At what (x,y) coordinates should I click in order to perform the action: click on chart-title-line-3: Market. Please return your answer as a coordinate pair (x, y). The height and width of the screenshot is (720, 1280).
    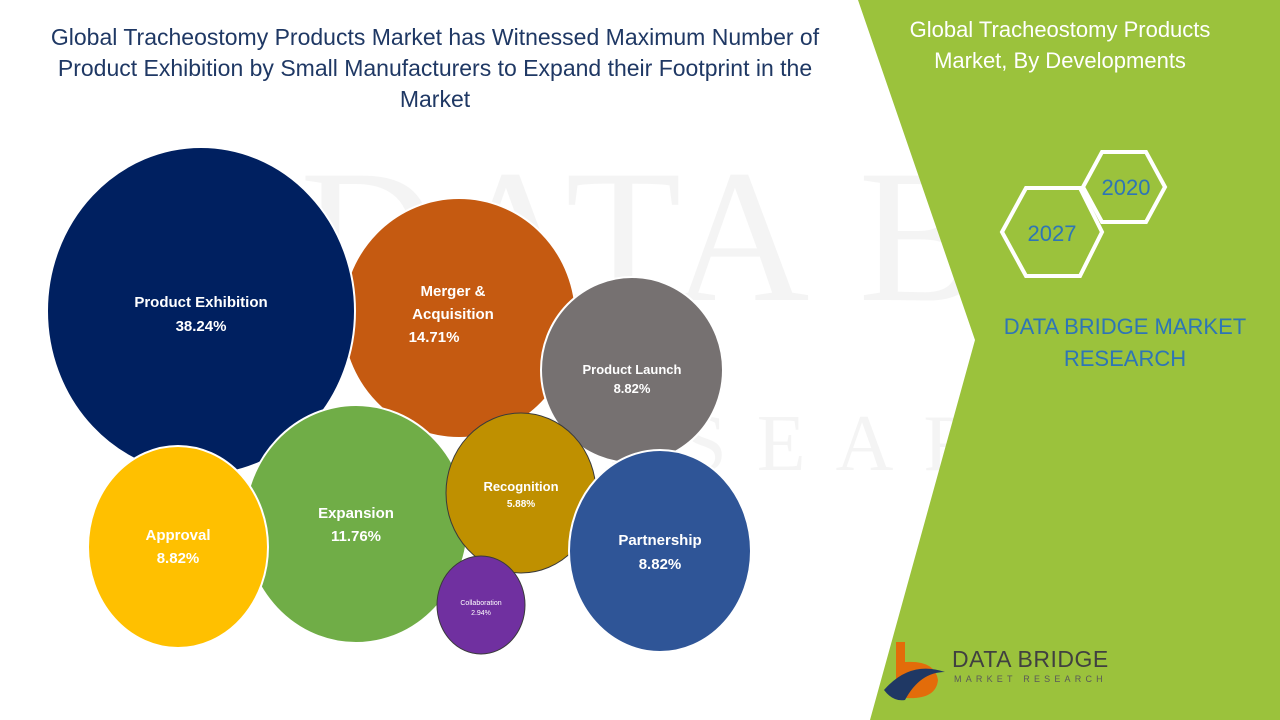
    Looking at the image, I should click on (435, 99).